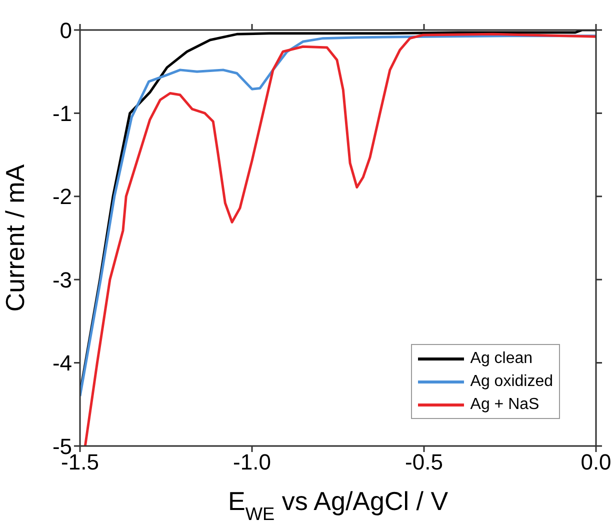 Image resolution: width=616 pixels, height=532 pixels. Describe the element at coordinates (66, 30) in the screenshot. I see `y-tick-label: 0` at that location.